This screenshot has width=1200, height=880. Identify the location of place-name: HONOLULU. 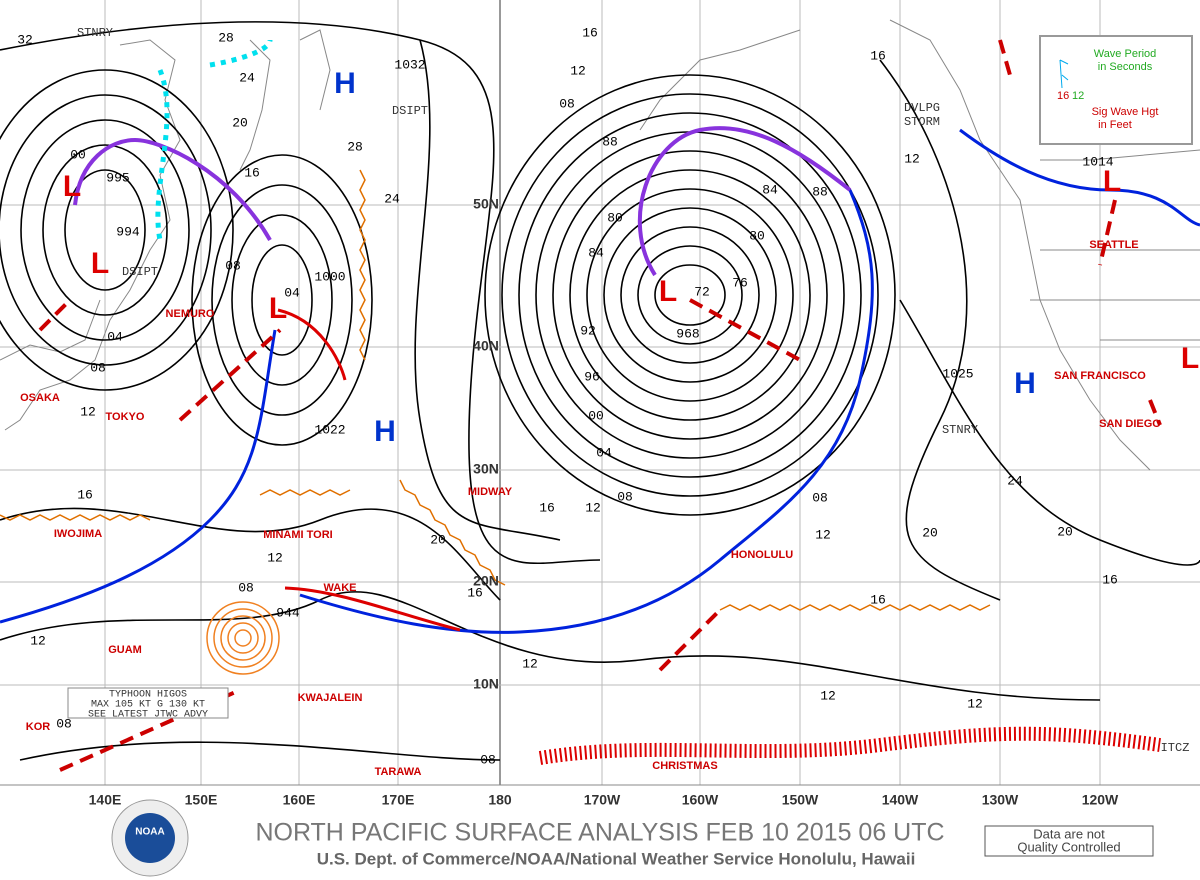
(762, 555).